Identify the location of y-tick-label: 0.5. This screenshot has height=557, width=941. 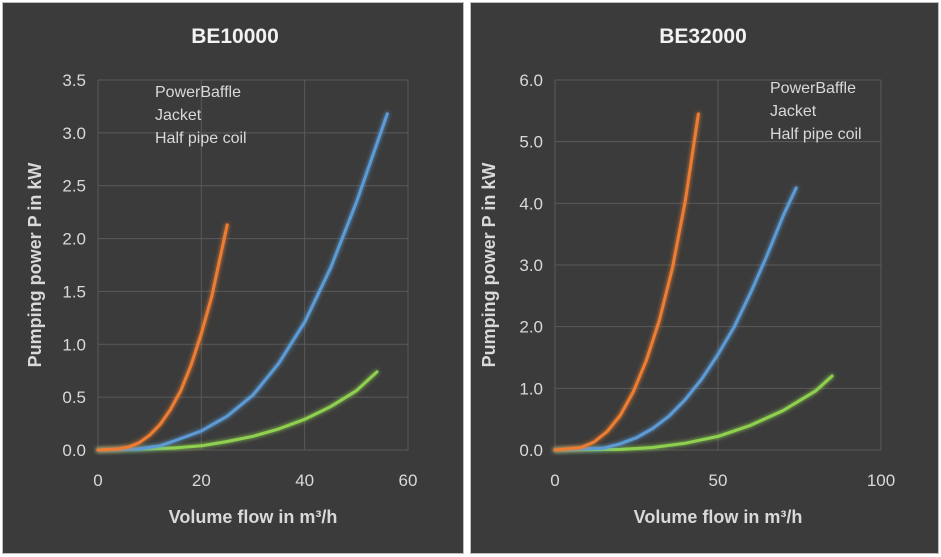
(74, 397).